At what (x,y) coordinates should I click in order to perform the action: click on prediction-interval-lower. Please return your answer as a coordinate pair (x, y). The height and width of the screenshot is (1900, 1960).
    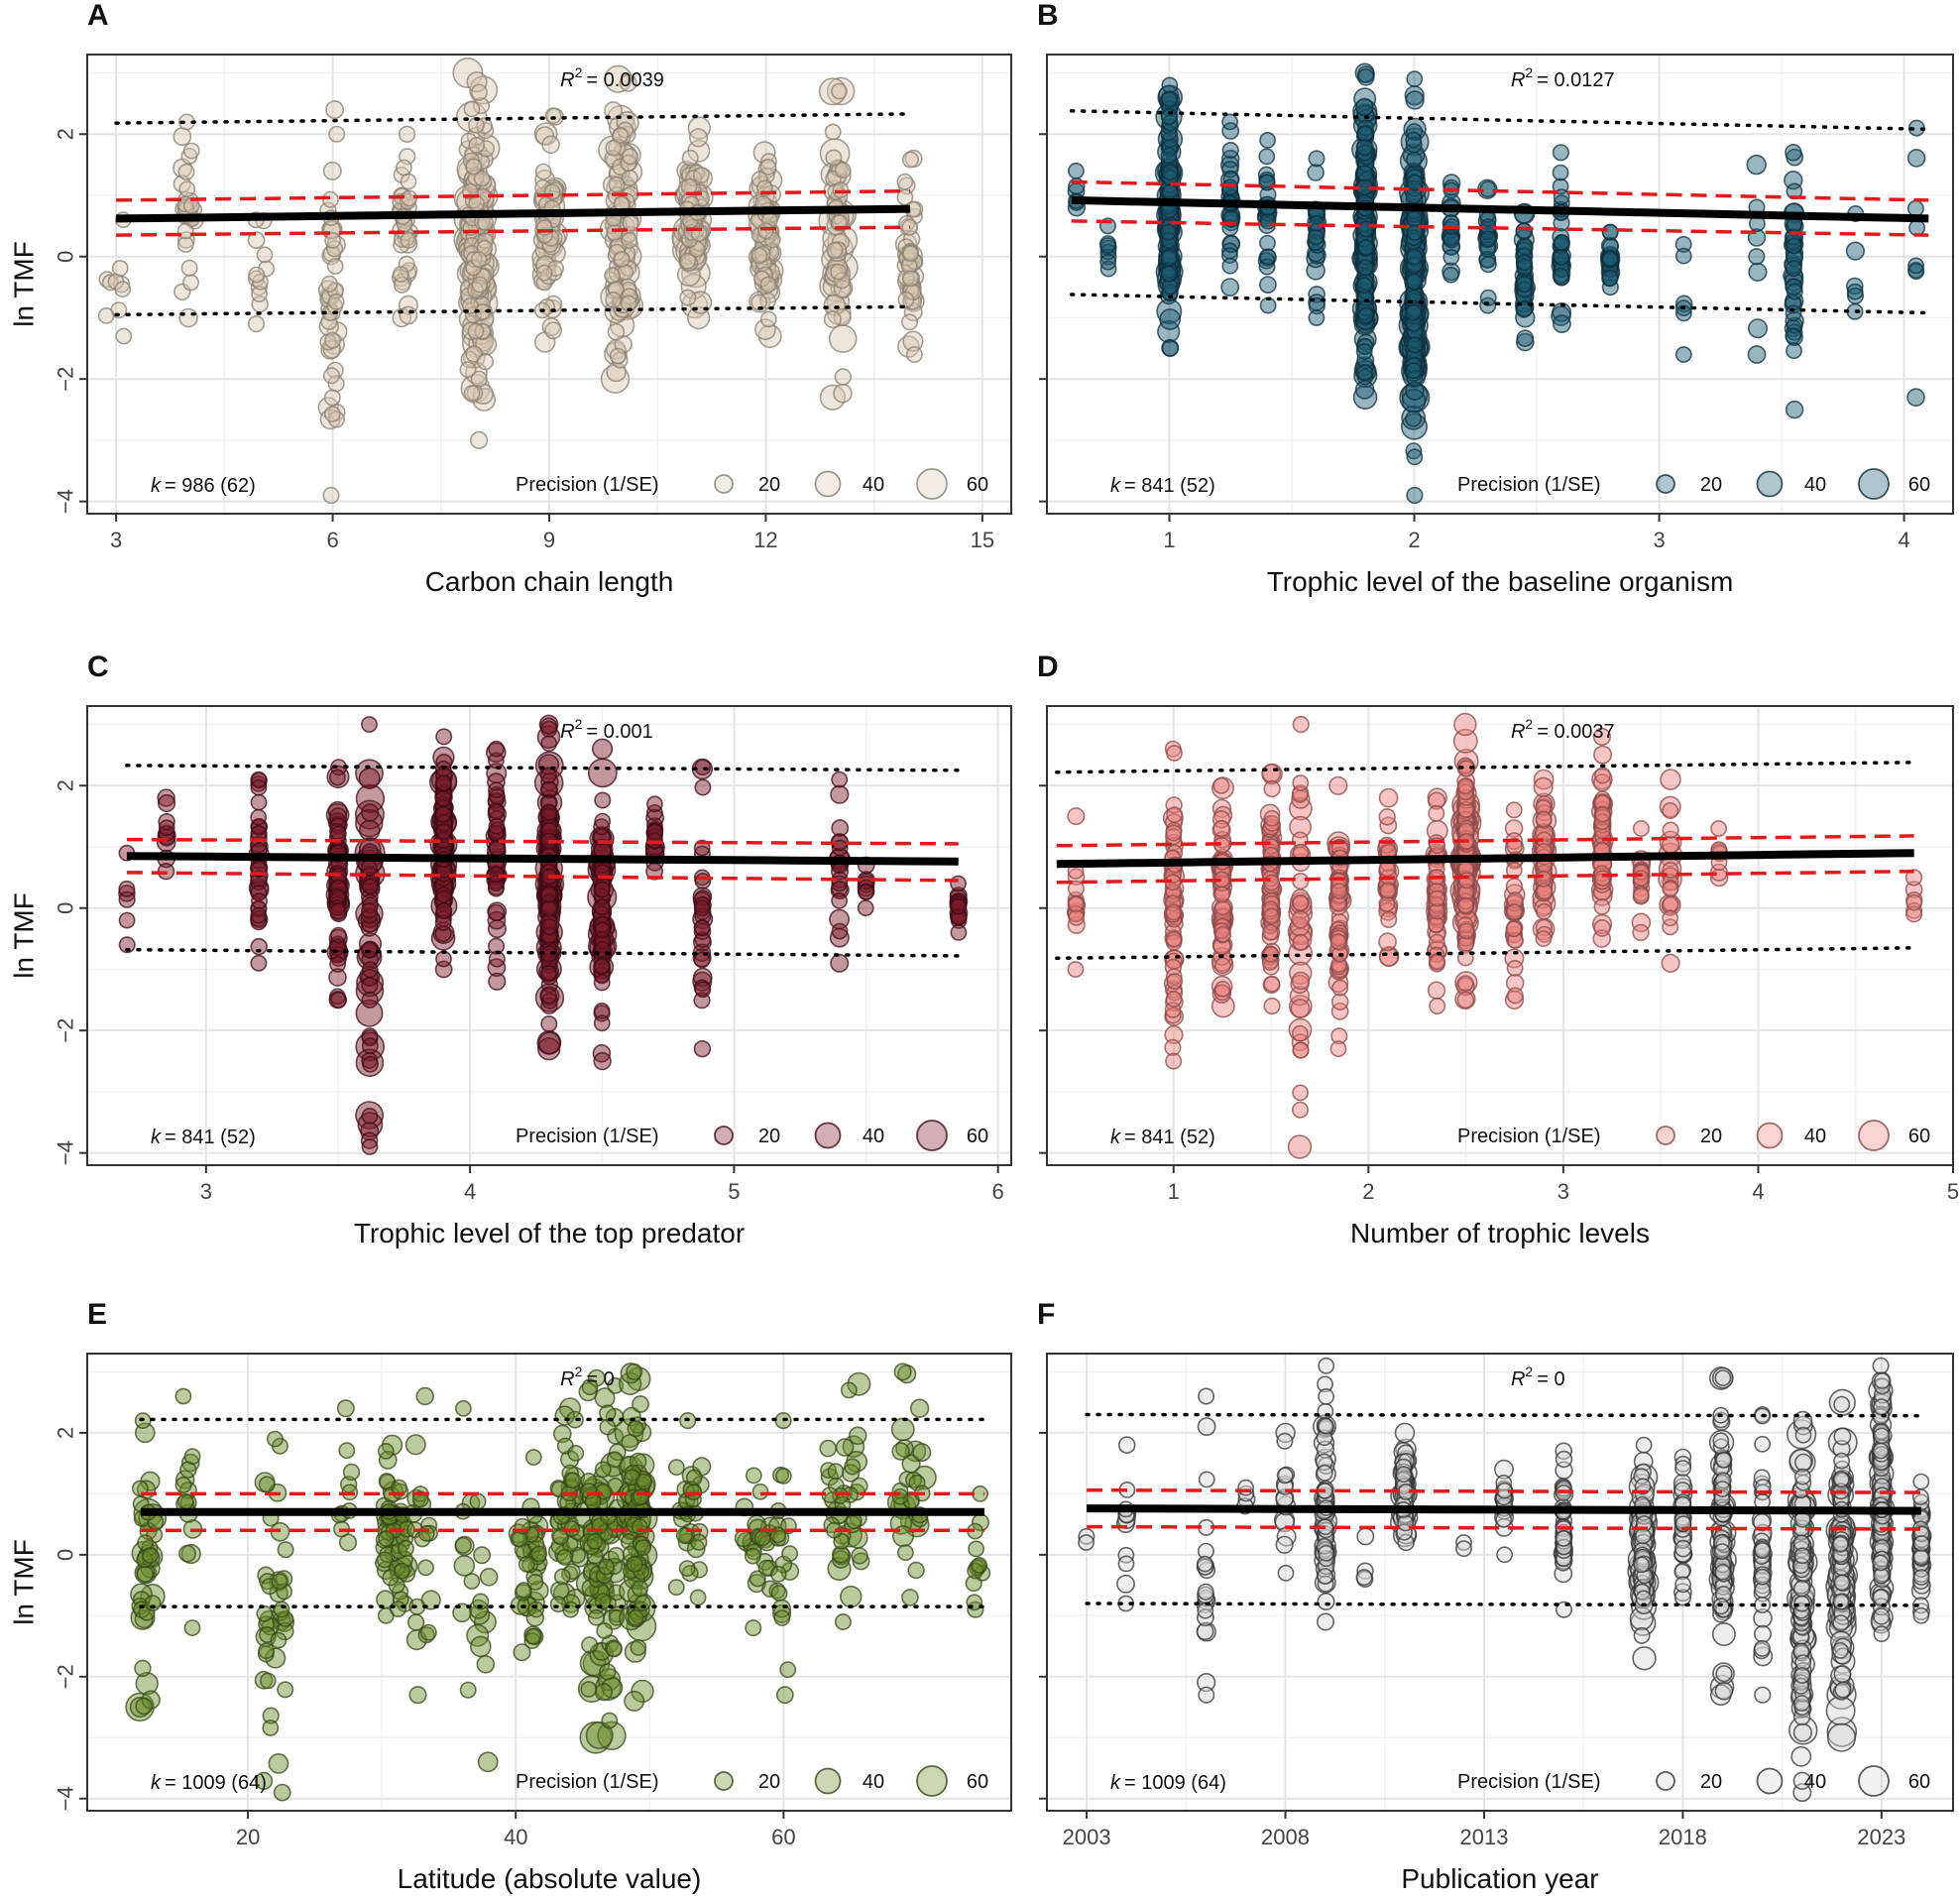
    Looking at the image, I should click on (513, 310).